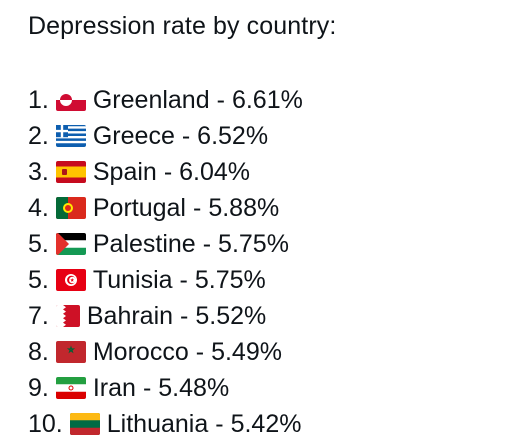 Image resolution: width=527 pixels, height=442 pixels. Describe the element at coordinates (45, 423) in the screenshot. I see `item-number: 10.` at that location.